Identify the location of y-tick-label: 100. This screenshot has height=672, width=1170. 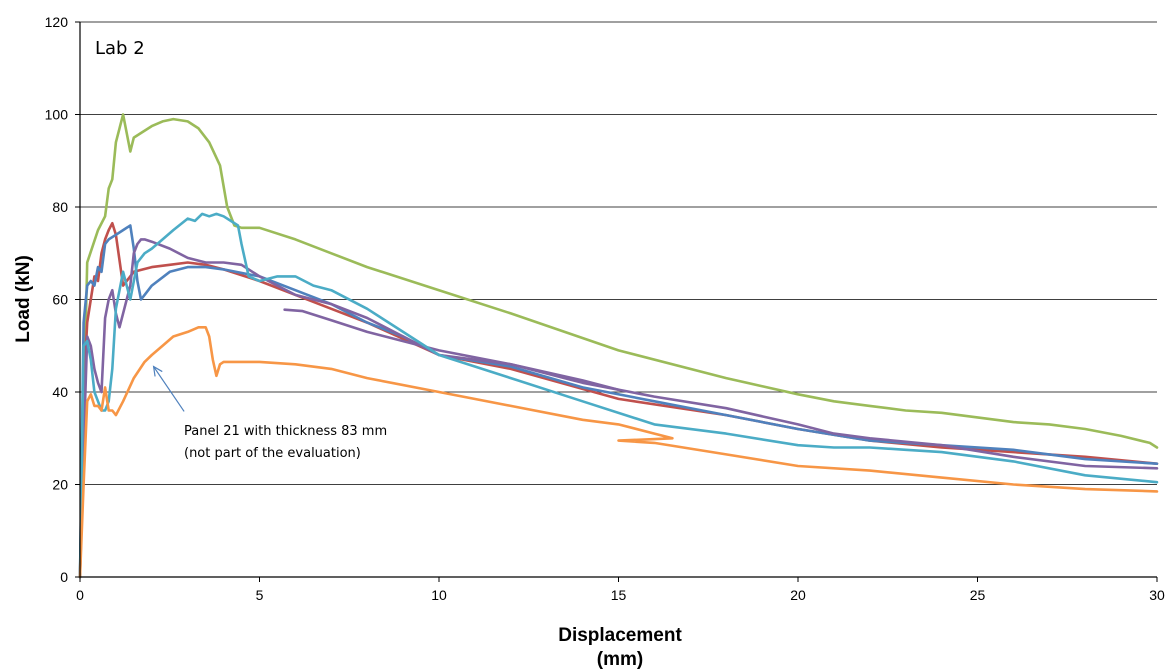
(57, 115).